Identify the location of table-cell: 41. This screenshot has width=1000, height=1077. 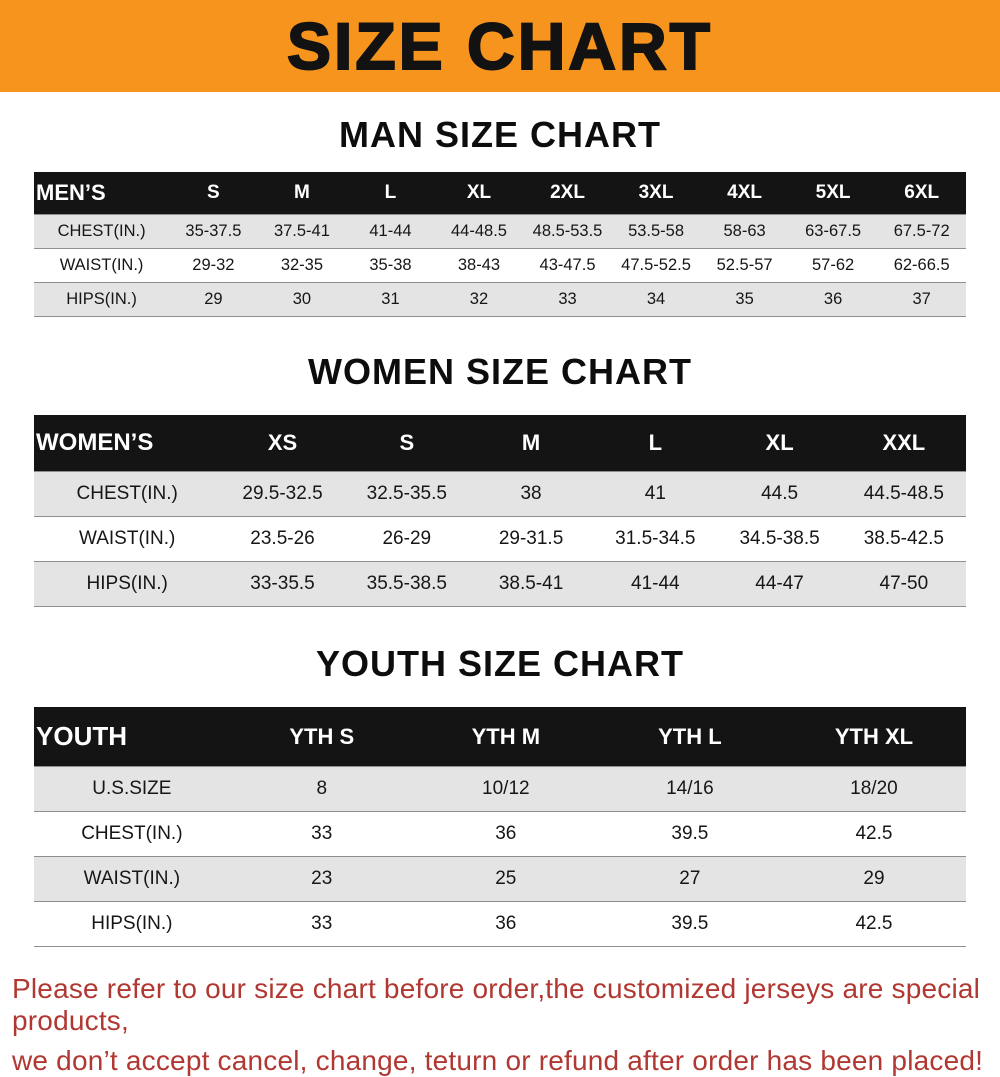
(655, 494).